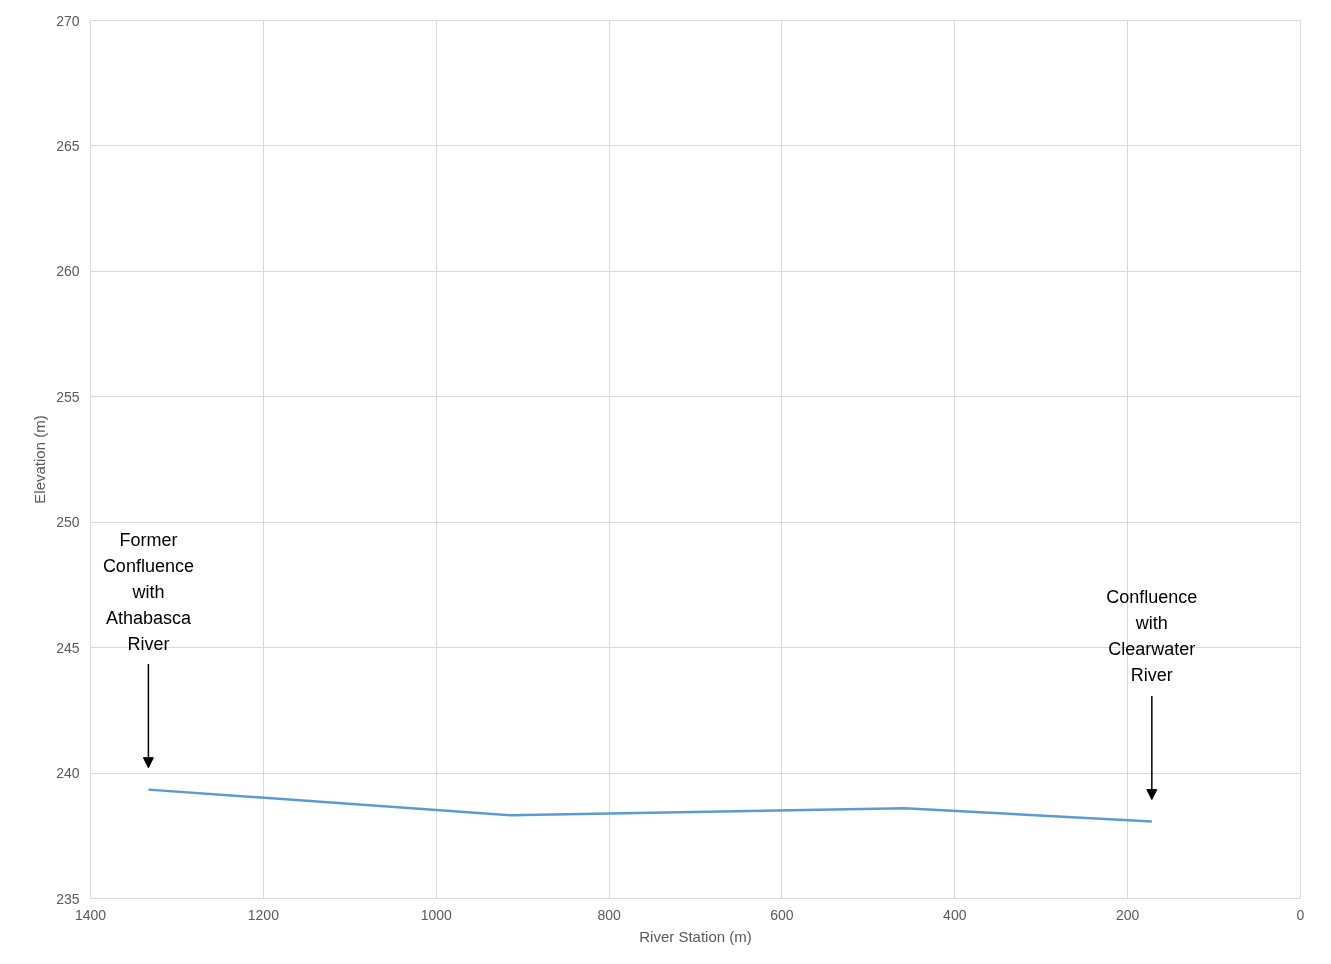  I want to click on annotation: Former Confluence with Athabasca River, so click(148, 591).